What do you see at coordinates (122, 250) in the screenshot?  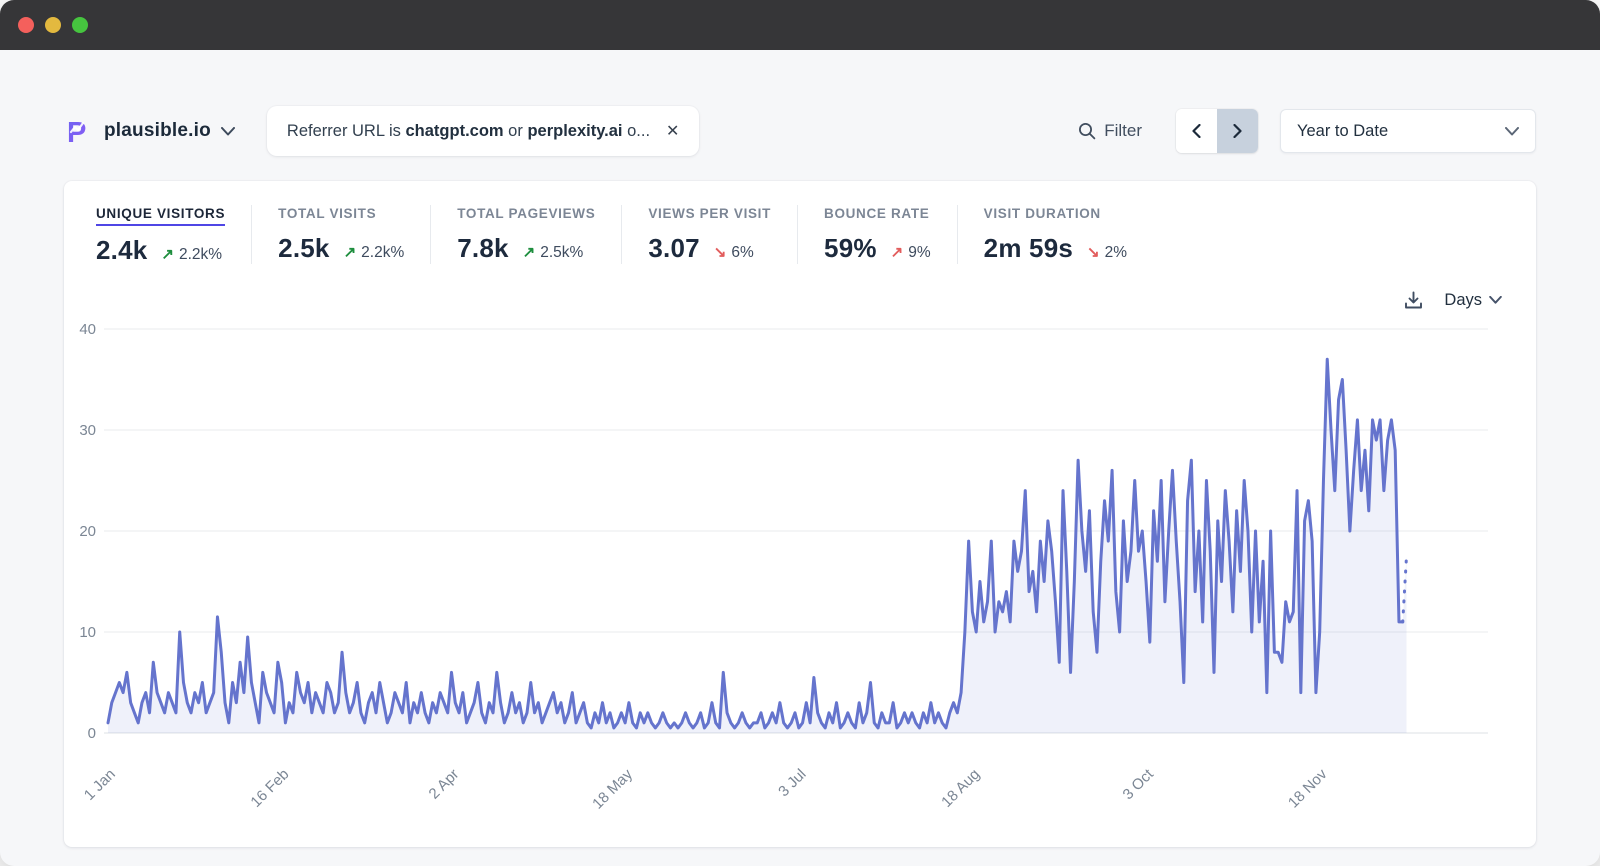 I see `stat-value: 2.4k` at bounding box center [122, 250].